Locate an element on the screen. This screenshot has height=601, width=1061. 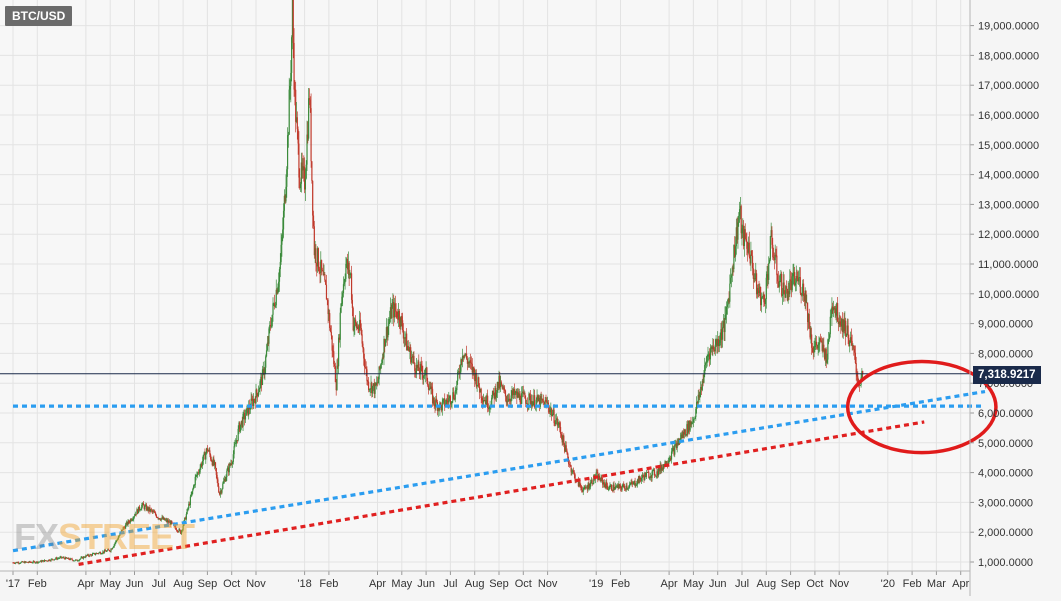
y-tick-label: 1,000.0000 is located at coordinates (1005, 563).